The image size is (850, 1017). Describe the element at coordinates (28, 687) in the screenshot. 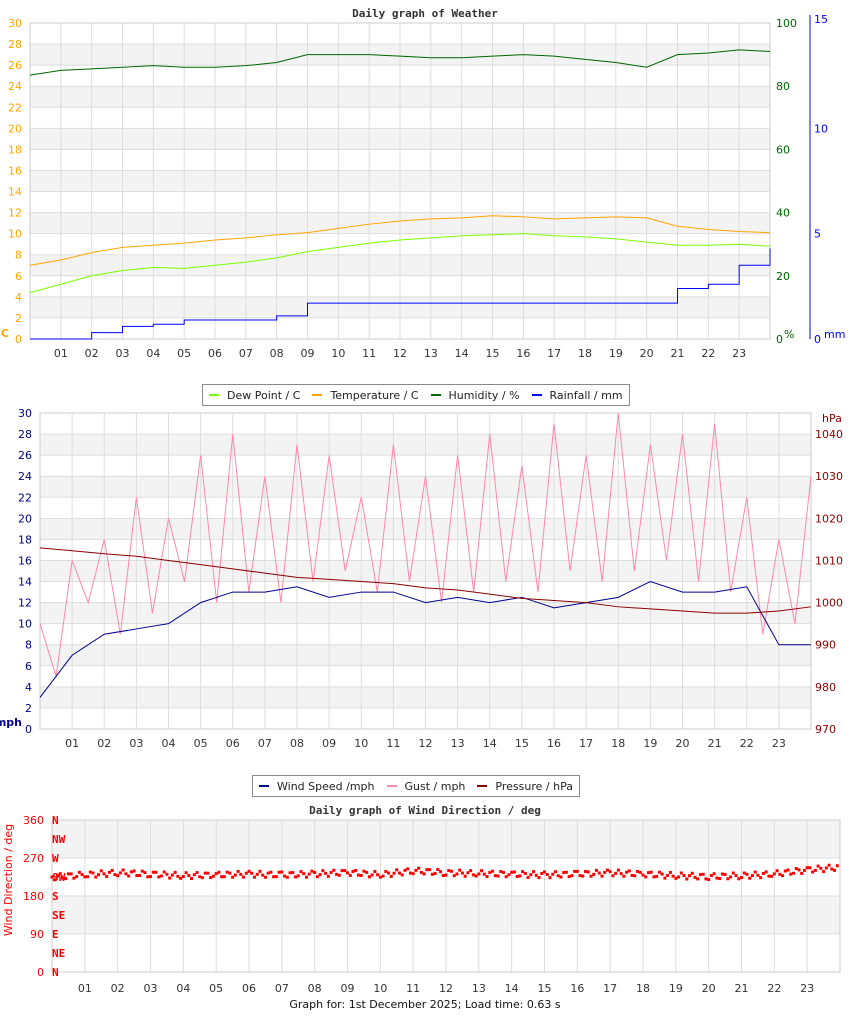

I see `y-tick-label-left: 4` at that location.